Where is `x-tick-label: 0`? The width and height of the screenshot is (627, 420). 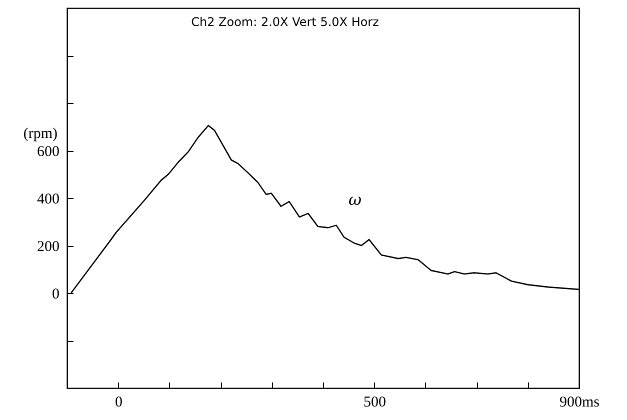
x-tick-label: 0 is located at coordinates (118, 402).